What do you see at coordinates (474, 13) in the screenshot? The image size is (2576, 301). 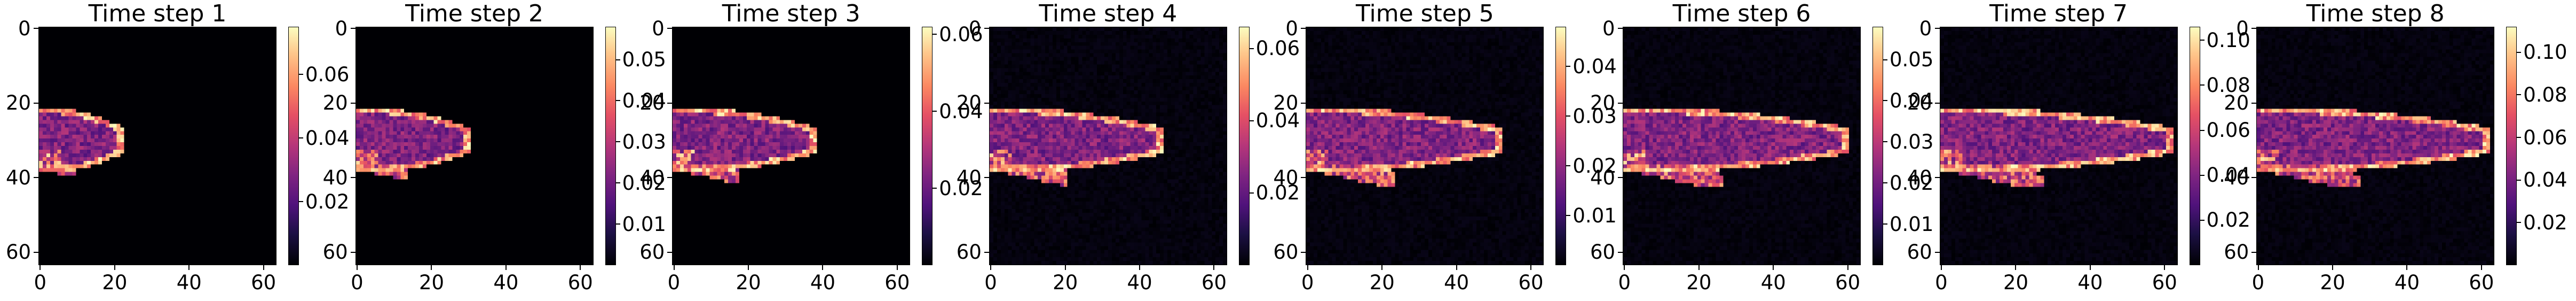 I see `subplot-title: Time step 2` at bounding box center [474, 13].